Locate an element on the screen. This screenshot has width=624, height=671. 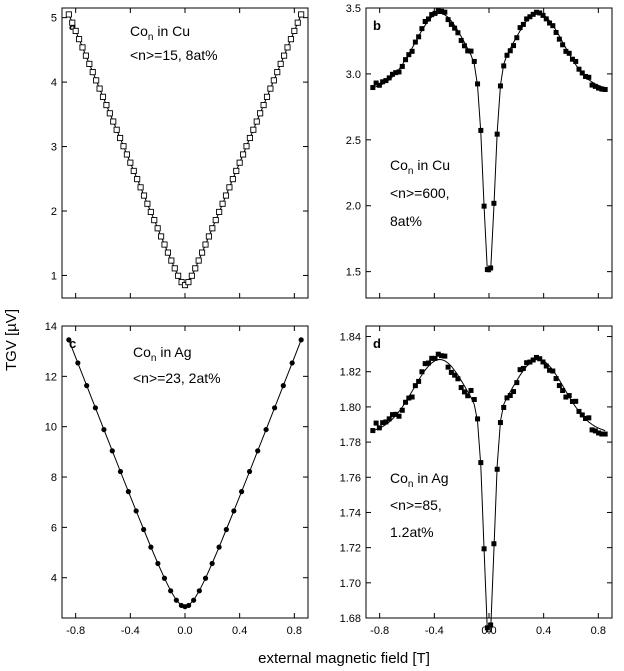
y-axis-title: TGV [µV] is located at coordinates (11, 340).